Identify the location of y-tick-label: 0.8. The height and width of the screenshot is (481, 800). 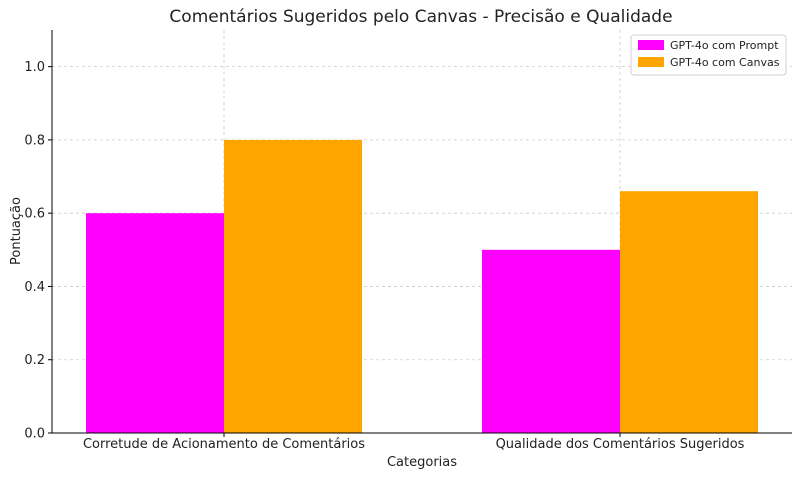
(34, 140).